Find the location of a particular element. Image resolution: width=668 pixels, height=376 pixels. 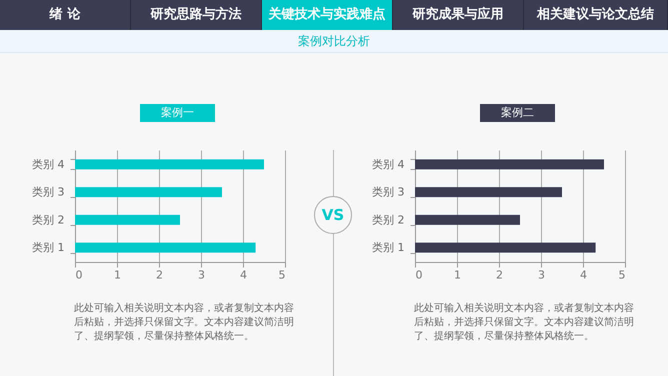

text: 相关建议与论文总结 is located at coordinates (596, 15).